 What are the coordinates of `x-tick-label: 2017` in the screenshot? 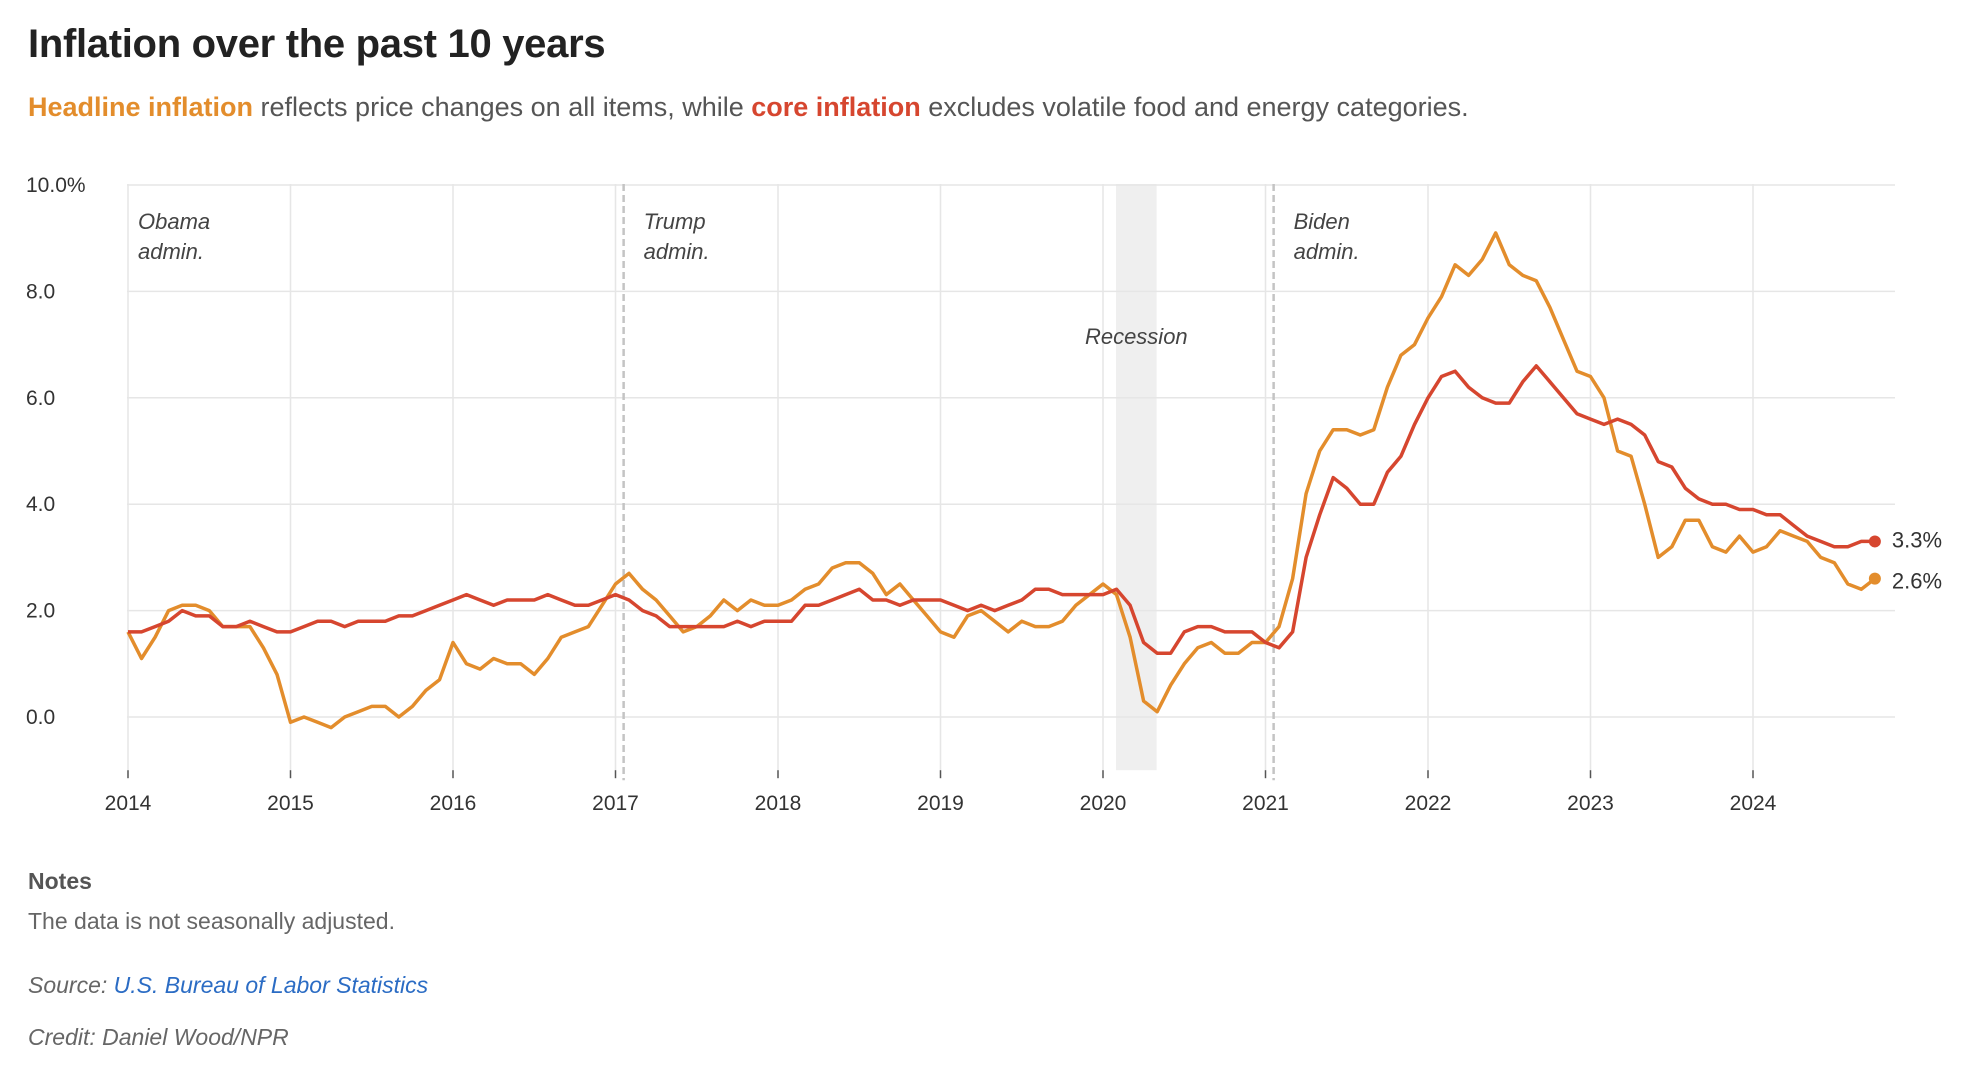 It's located at (615, 803).